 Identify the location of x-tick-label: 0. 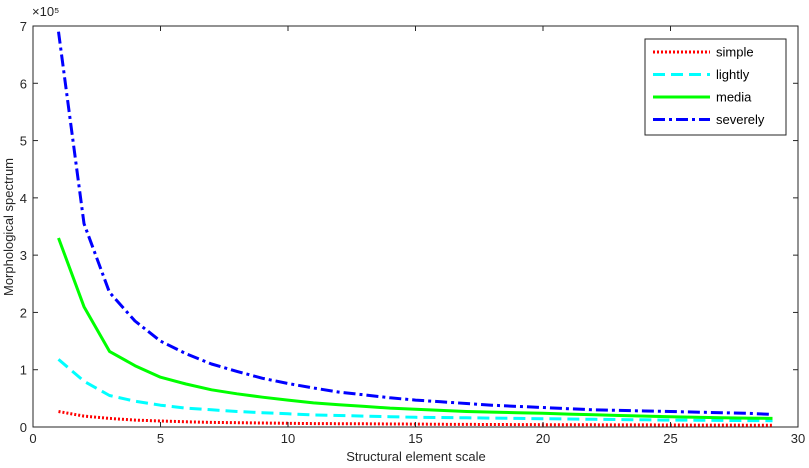
(32, 438).